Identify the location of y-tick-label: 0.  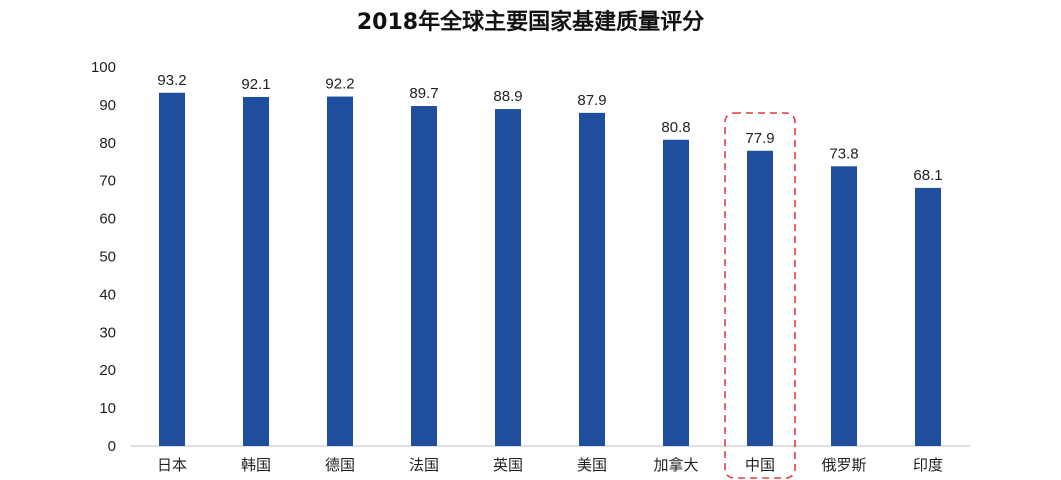
(112, 446).